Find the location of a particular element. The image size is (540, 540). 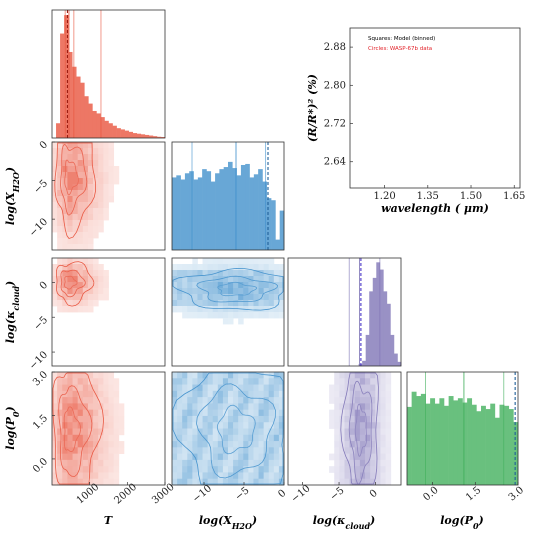

spectrum-x-label: wavelength ( μm) is located at coordinates (435, 208).